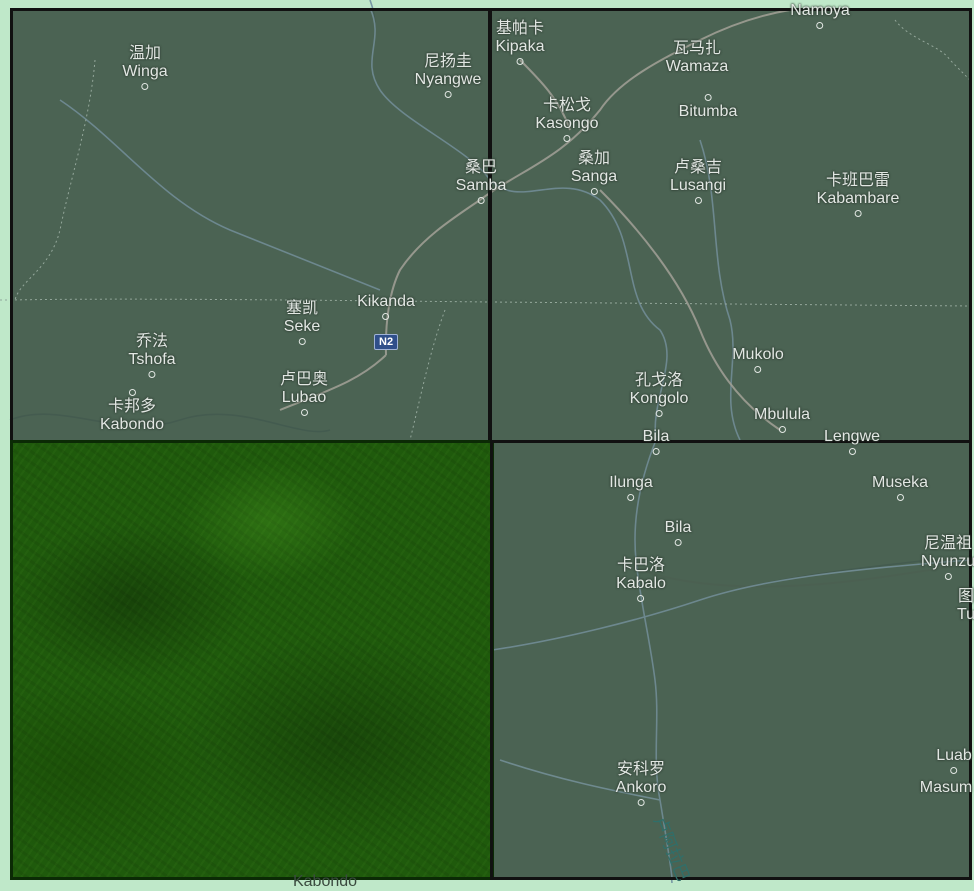  I want to click on place-label-zh: 桑加, so click(594, 158).